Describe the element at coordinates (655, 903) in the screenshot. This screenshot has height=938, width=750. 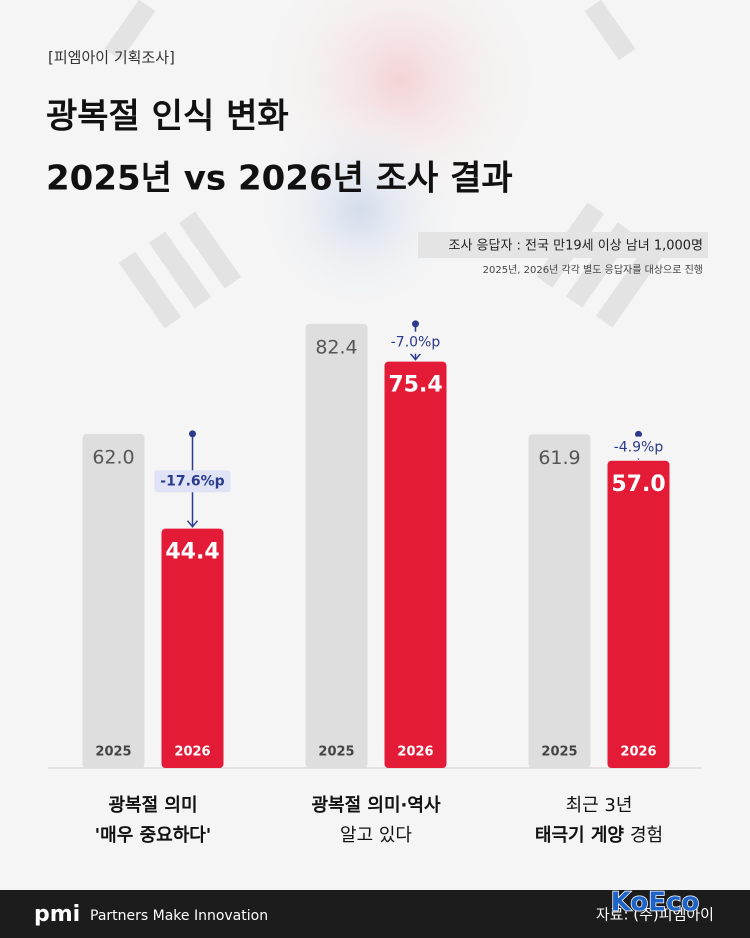
I see `watermark: KoEco` at that location.